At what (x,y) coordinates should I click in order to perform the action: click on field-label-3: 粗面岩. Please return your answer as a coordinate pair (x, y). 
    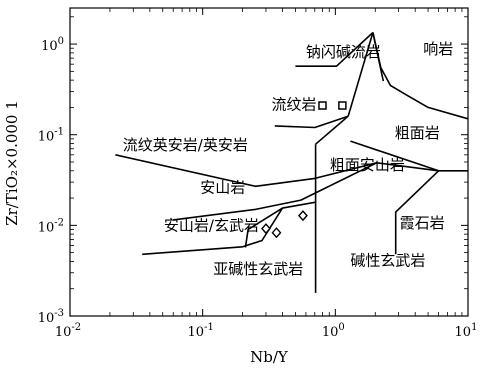
    Looking at the image, I should click on (417, 133).